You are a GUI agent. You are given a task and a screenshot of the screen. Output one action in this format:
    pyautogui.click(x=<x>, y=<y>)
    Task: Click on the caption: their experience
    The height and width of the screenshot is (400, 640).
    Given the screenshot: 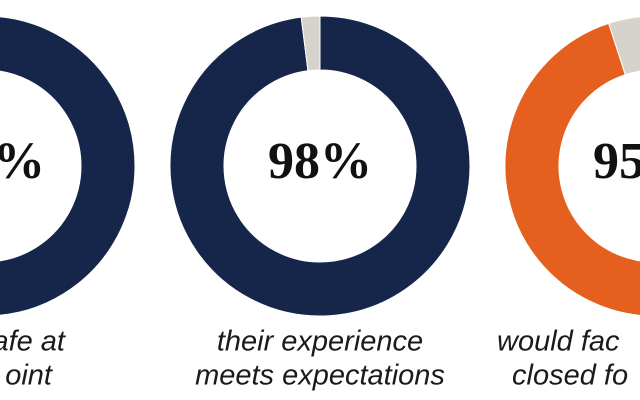 What is the action you would take?
    pyautogui.click(x=320, y=342)
    